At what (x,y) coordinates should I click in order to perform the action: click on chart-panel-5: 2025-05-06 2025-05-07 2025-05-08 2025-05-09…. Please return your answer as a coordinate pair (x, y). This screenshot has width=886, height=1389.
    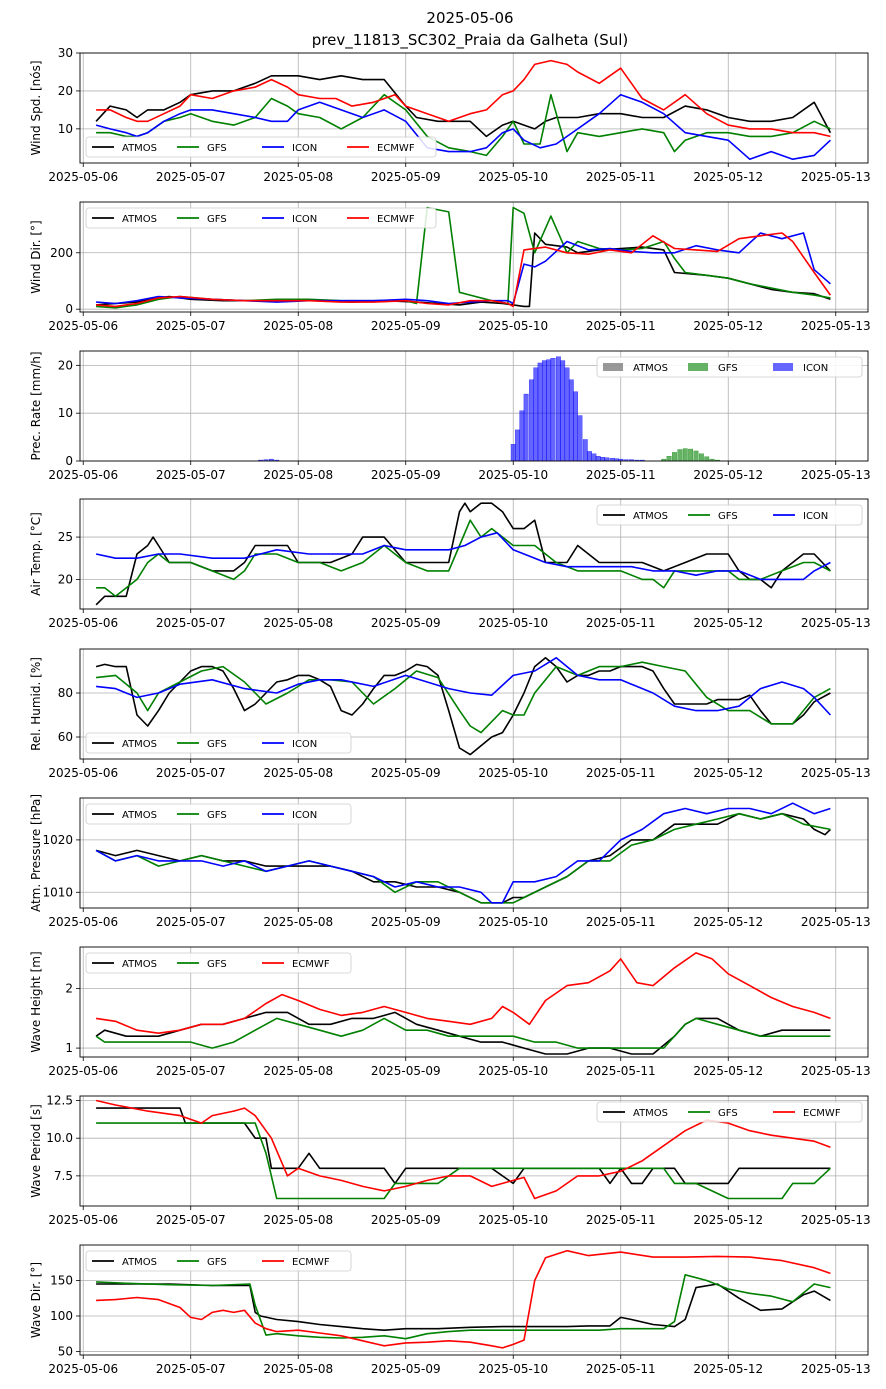
    Looking at the image, I should click on (450, 714).